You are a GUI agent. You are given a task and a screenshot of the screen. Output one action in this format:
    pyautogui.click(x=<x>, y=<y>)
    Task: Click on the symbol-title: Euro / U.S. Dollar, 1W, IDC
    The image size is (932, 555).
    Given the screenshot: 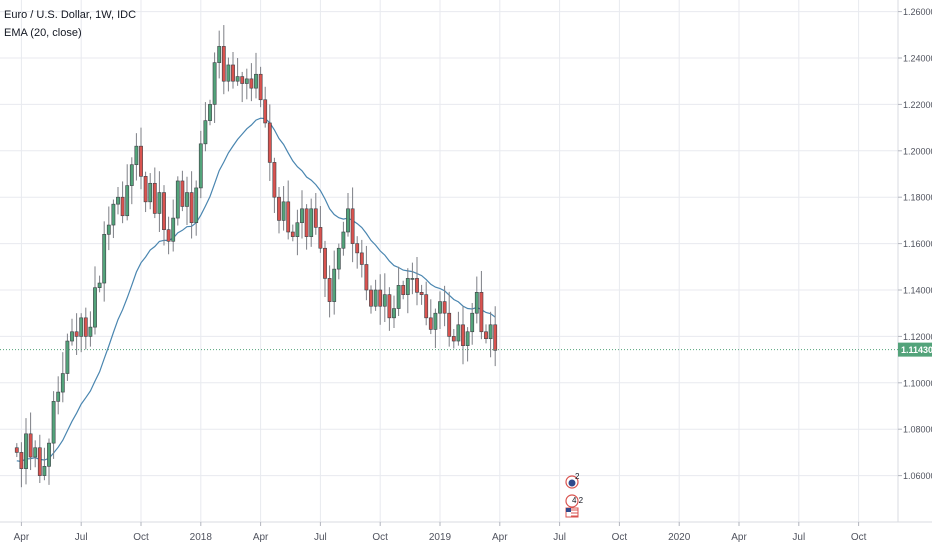 What is the action you would take?
    pyautogui.click(x=70, y=15)
    